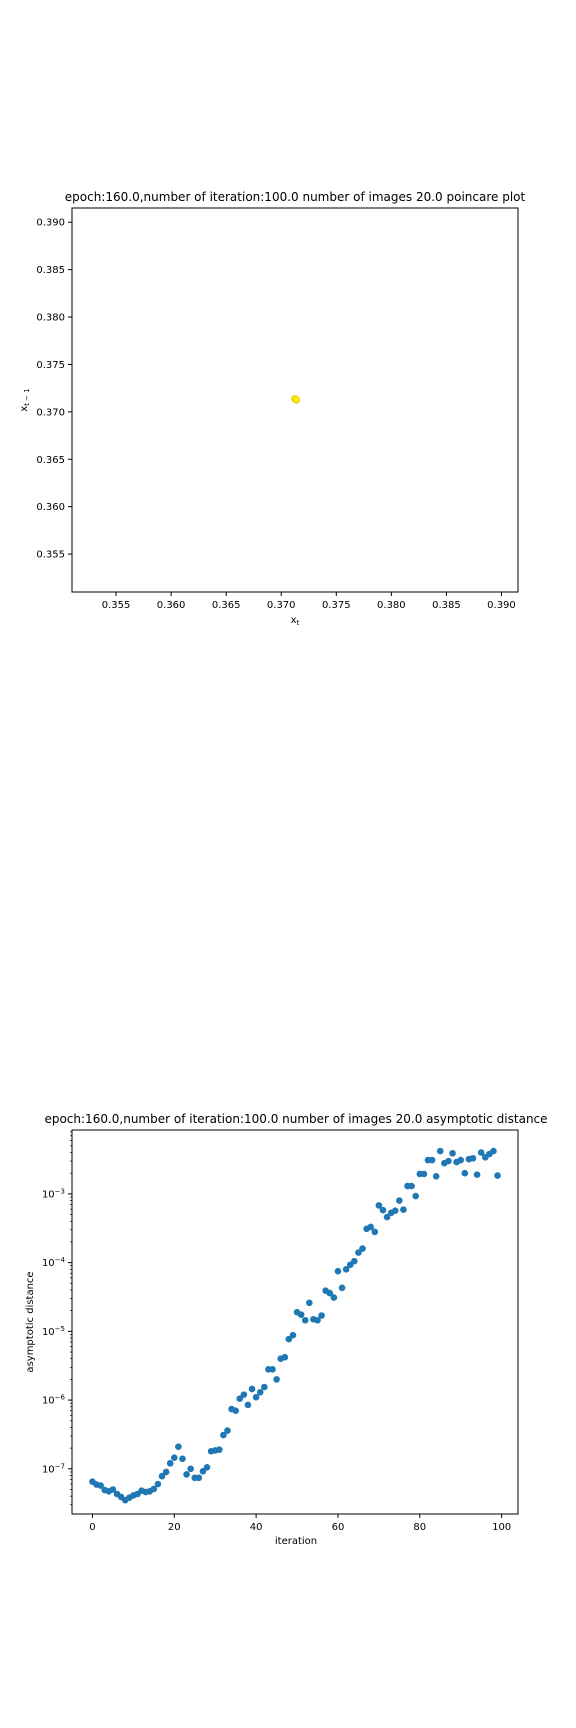 This screenshot has width=576, height=1728. I want to click on y-tick-label: 0.375, so click(50, 365).